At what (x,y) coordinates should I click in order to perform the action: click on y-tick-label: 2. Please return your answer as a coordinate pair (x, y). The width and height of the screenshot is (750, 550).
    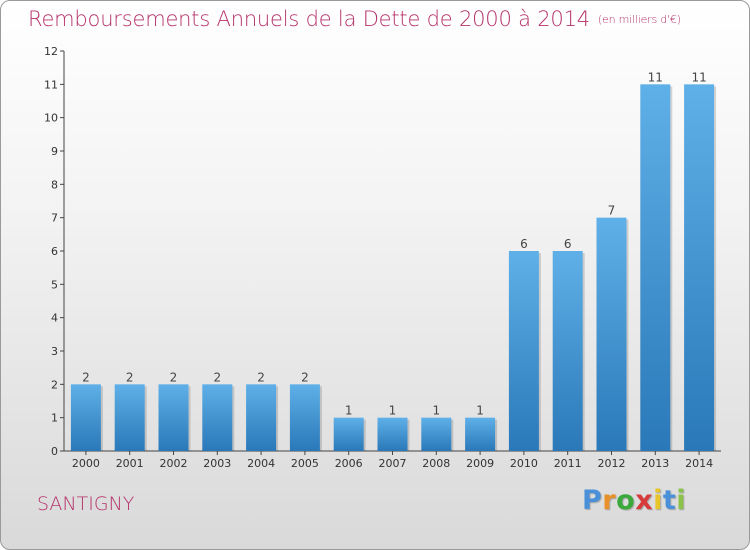
    Looking at the image, I should click on (54, 384).